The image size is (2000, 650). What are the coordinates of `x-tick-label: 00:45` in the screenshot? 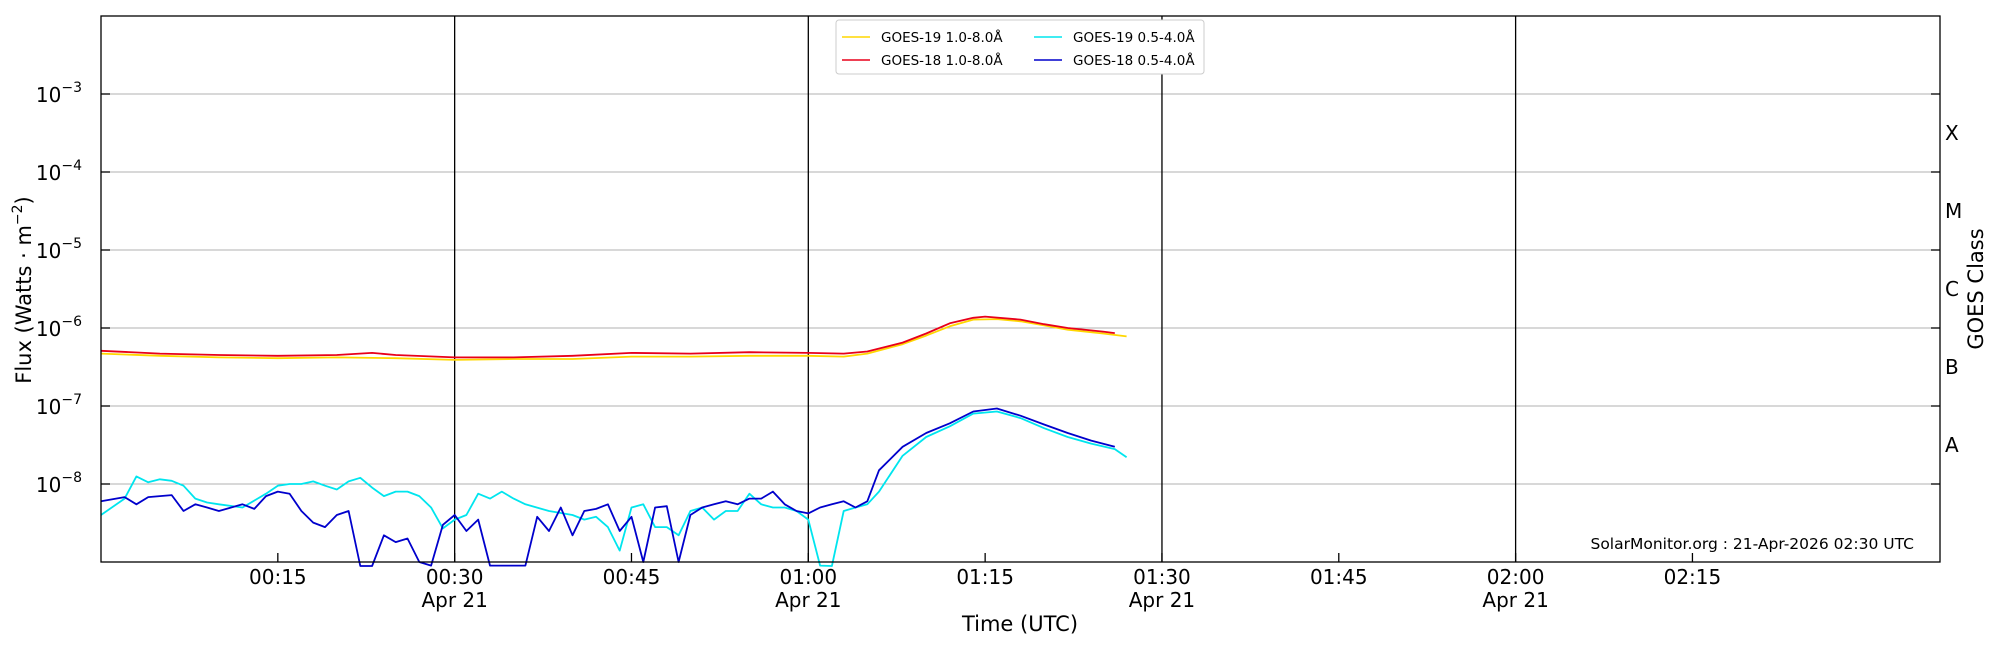 It's located at (632, 577).